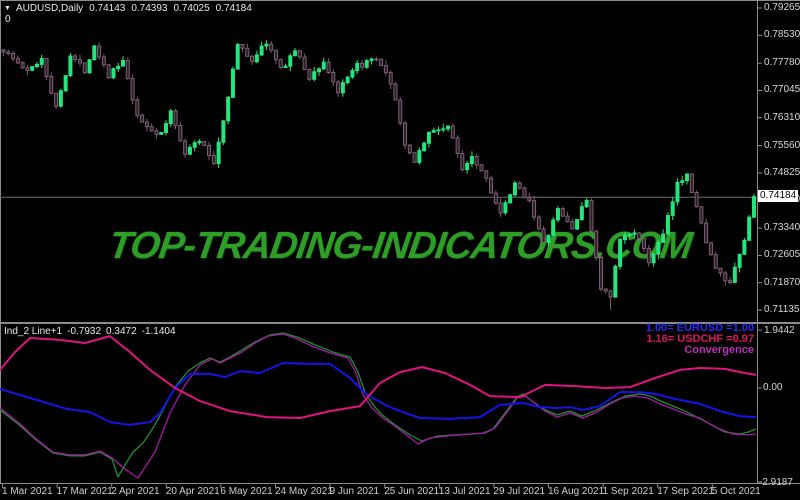 This screenshot has height=500, width=800. Describe the element at coordinates (782, 309) in the screenshot. I see `price-tick-label: 0.71135` at that location.